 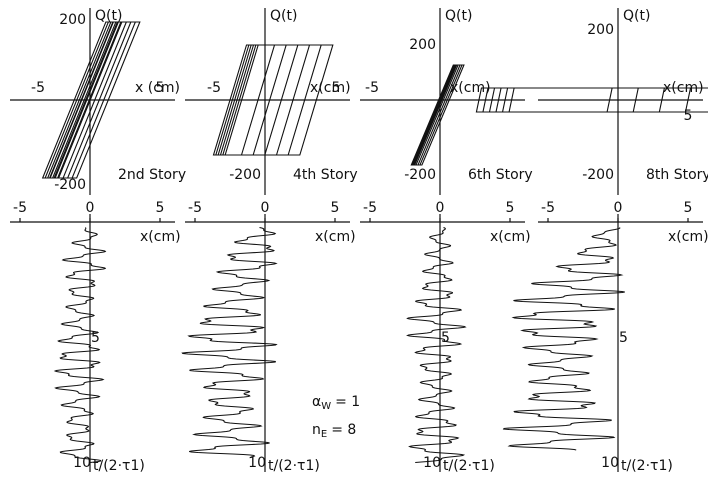 I want to click on x-axis-label: x (cm), so click(x=157, y=88).